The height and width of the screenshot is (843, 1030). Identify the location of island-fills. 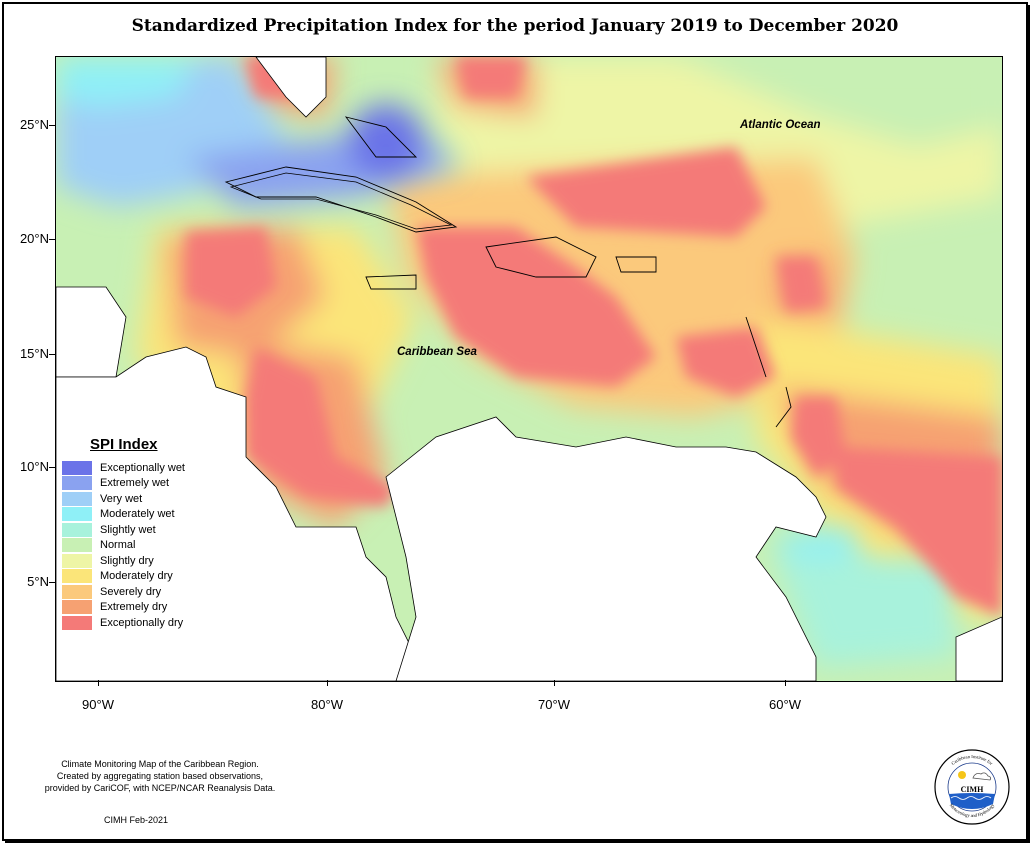
(341, 201).